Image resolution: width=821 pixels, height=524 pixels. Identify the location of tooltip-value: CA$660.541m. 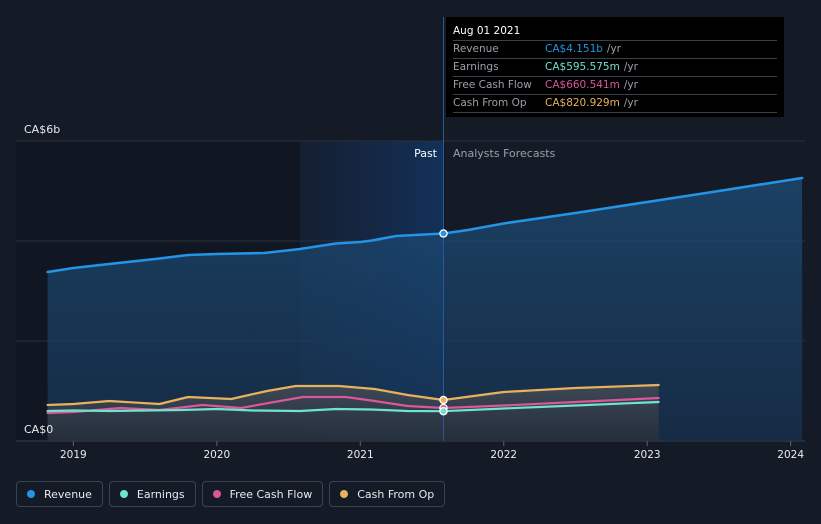
(582, 85).